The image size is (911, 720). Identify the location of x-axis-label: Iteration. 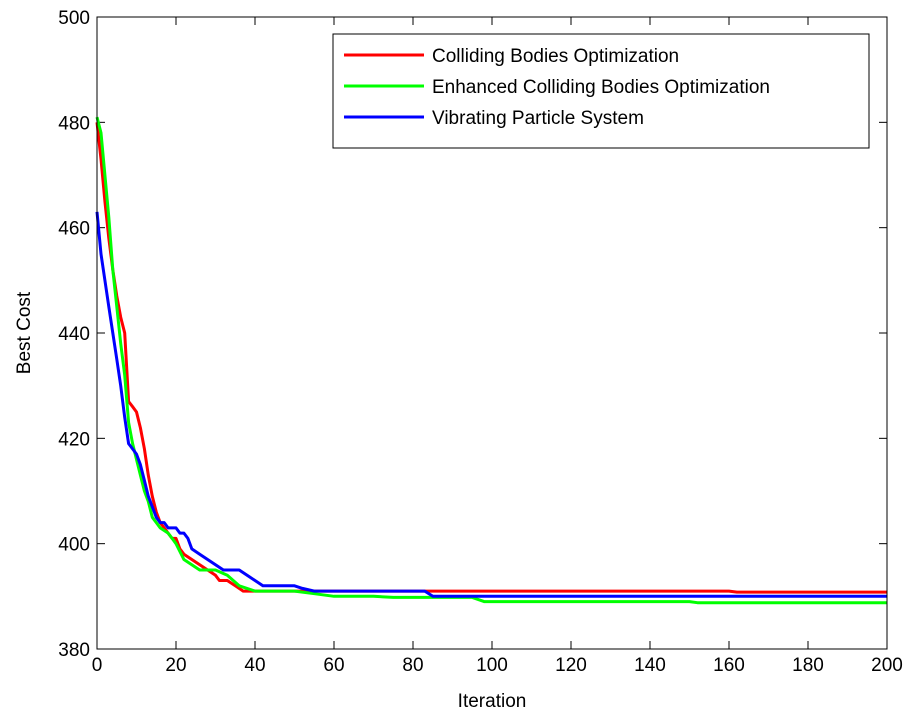
(492, 701).